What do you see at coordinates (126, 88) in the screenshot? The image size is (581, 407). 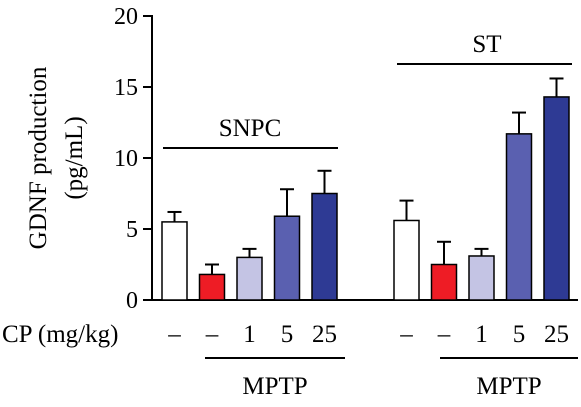 I see `y-tick-label: 15` at bounding box center [126, 88].